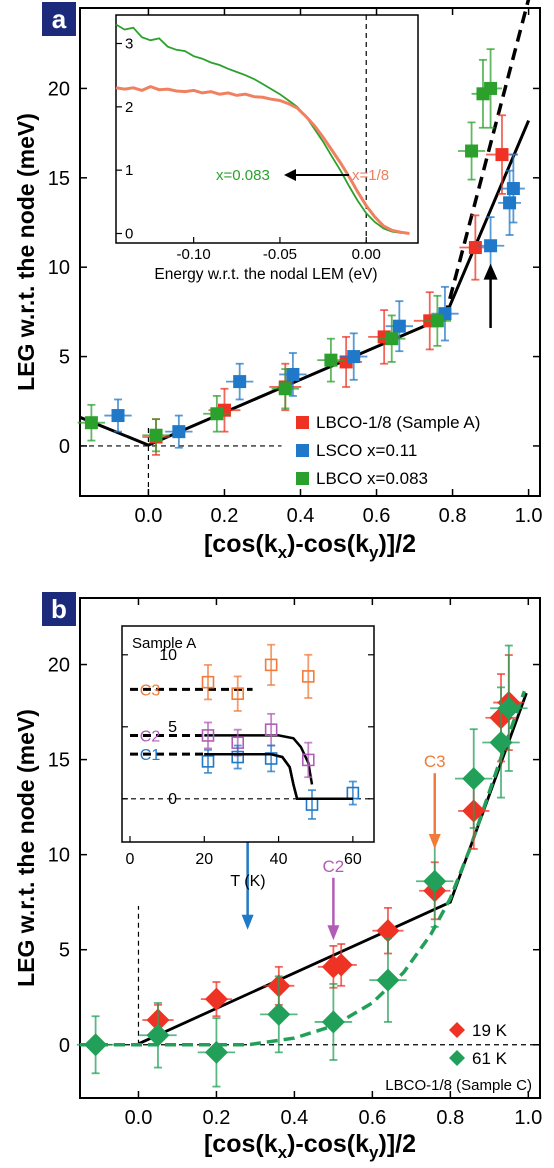 This screenshot has height=1168, width=554. I want to click on panel-b-label: b, so click(59, 609).